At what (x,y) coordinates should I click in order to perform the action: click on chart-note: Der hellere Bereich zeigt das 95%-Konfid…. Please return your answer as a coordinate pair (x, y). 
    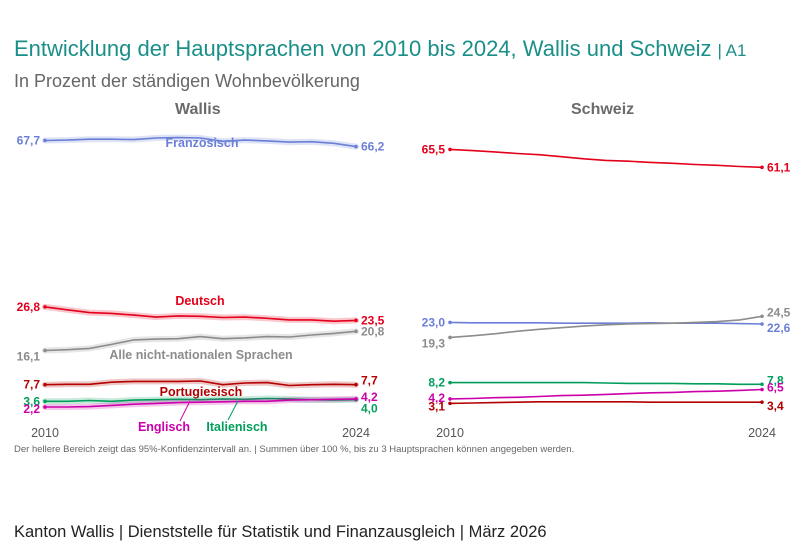
    Looking at the image, I should click on (294, 449).